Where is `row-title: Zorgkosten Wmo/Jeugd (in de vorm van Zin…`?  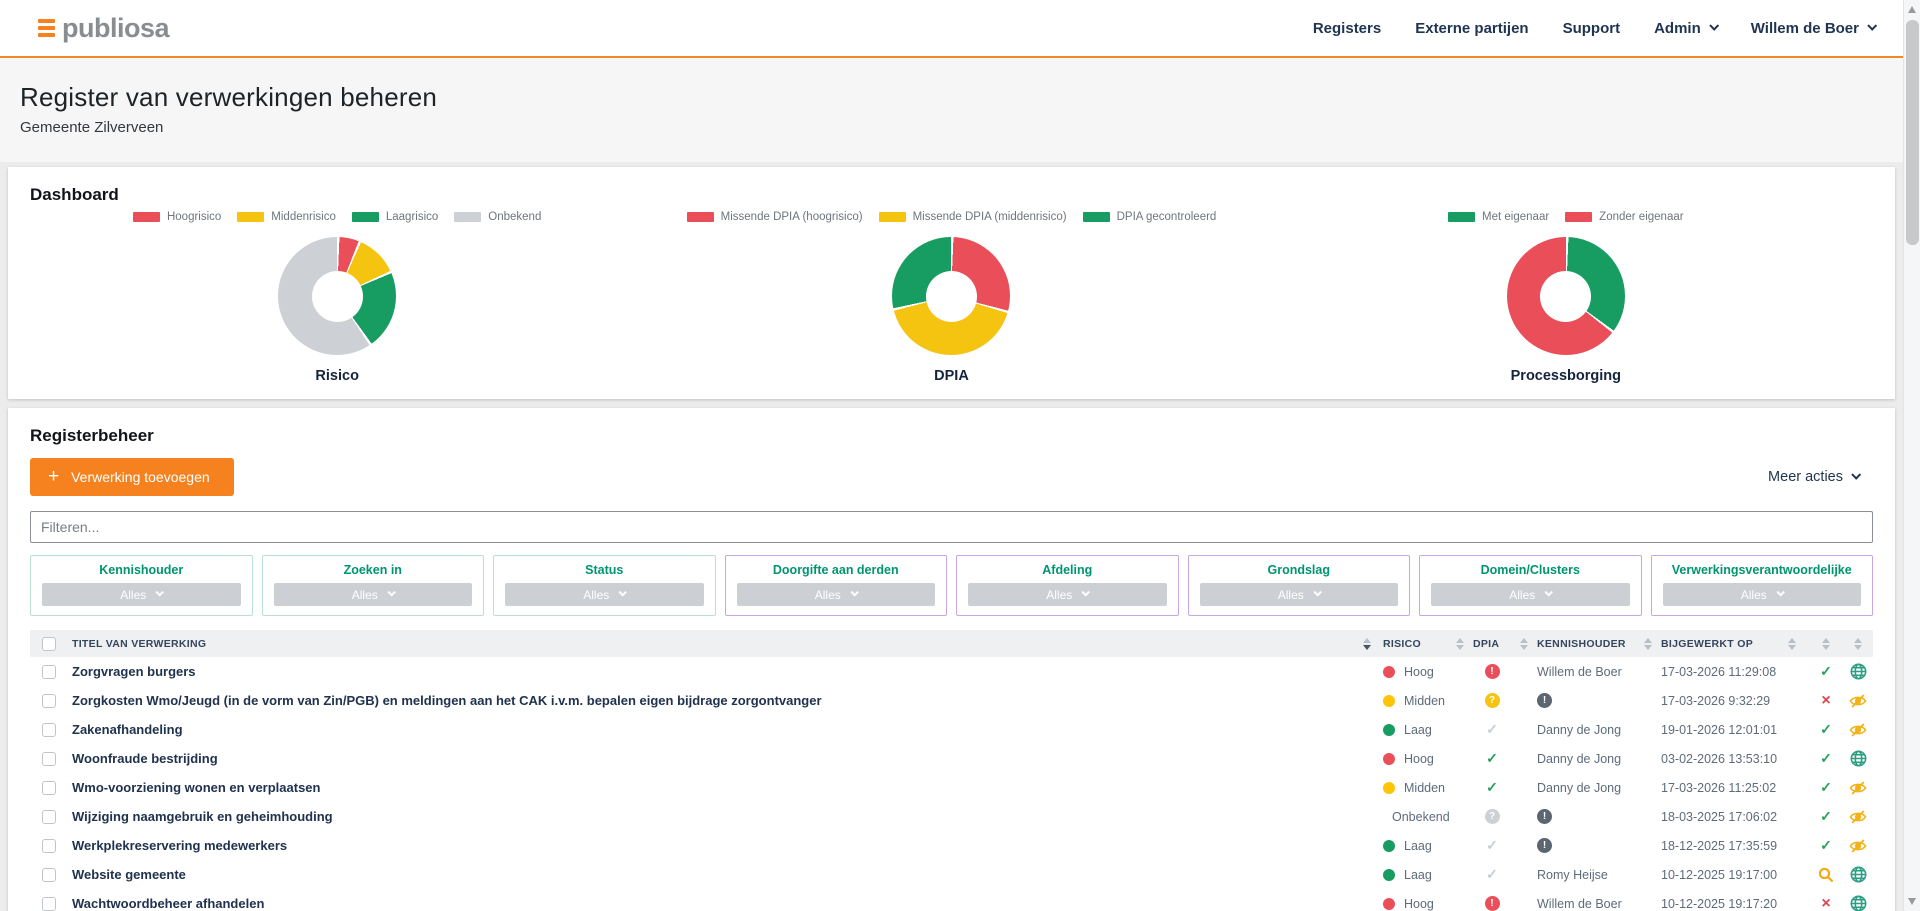
row-title: Zorgkosten Wmo/Jeugd (in de vorm van Zin… is located at coordinates (447, 700).